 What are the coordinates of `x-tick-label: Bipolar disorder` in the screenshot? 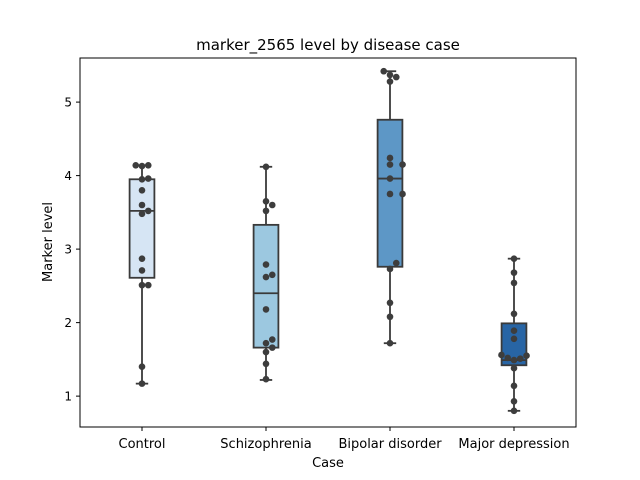 It's located at (390, 444).